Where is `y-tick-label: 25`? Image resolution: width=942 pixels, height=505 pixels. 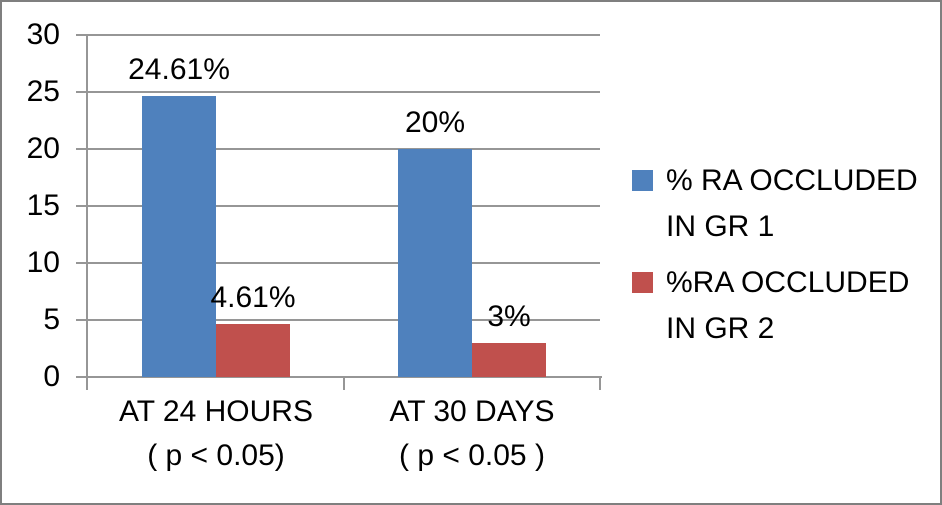 y-tick-label: 25 is located at coordinates (43, 91).